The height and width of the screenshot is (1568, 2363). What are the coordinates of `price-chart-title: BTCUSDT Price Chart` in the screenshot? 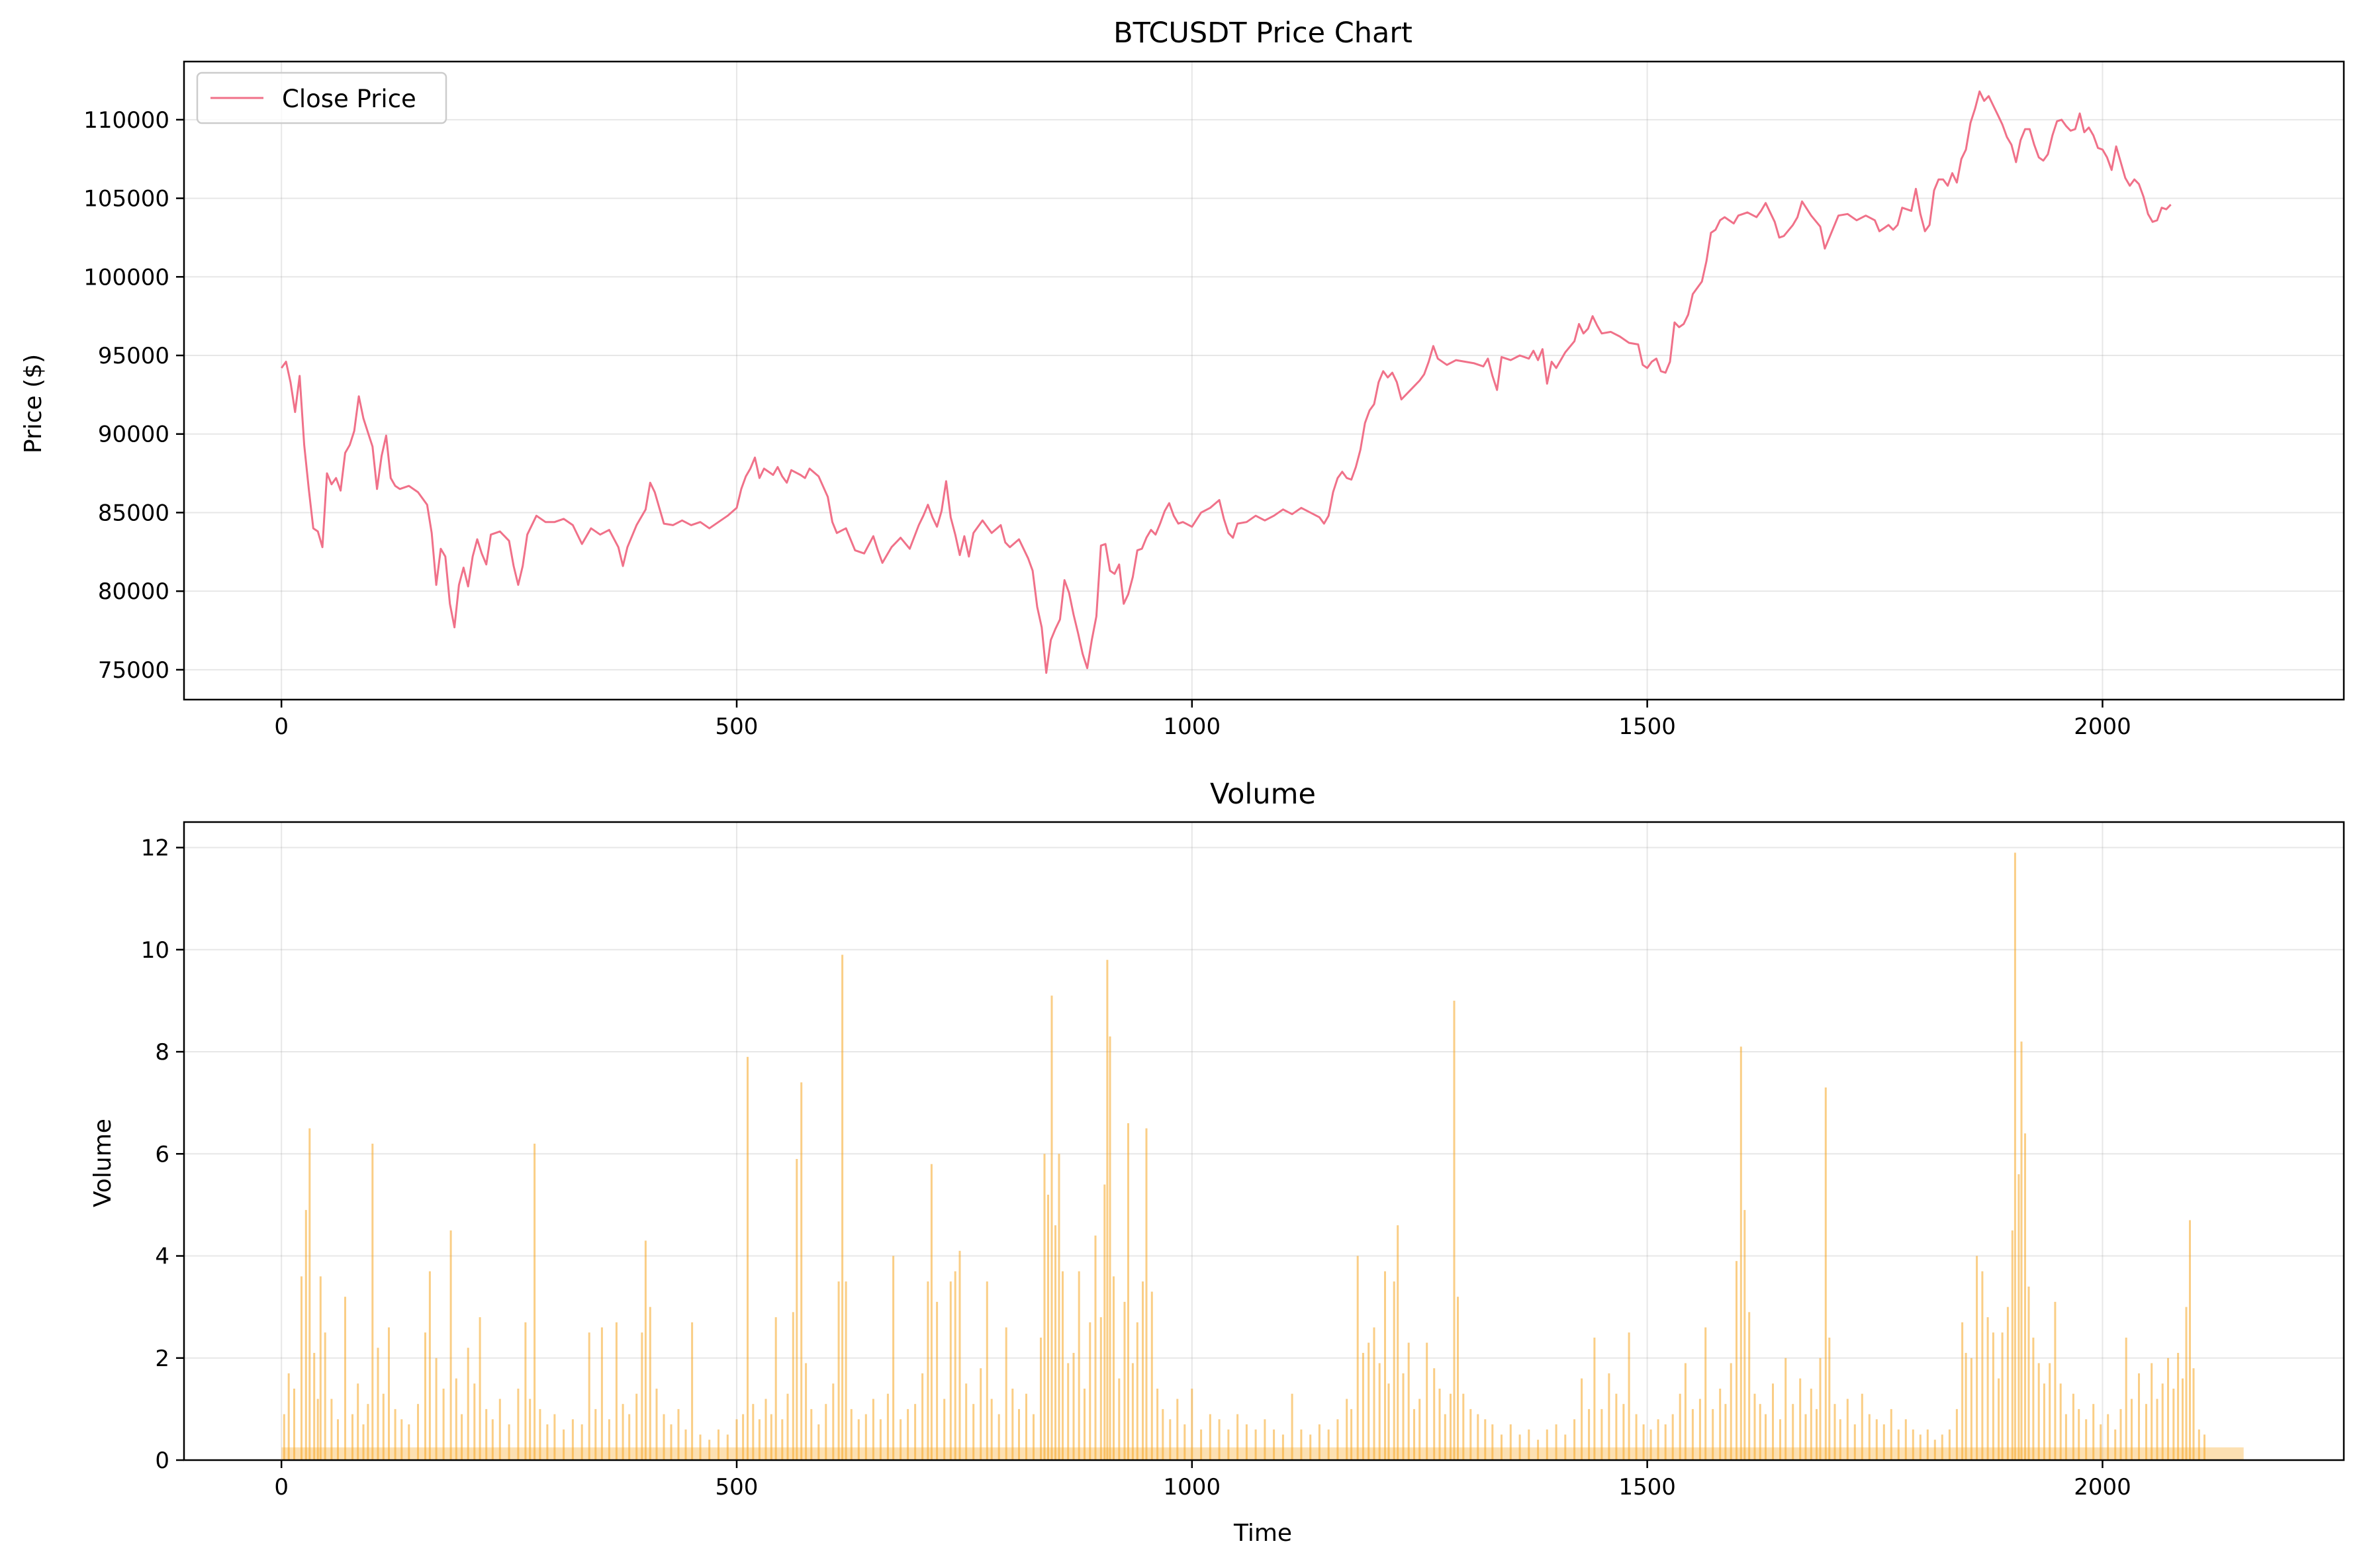 It's located at (1263, 33).